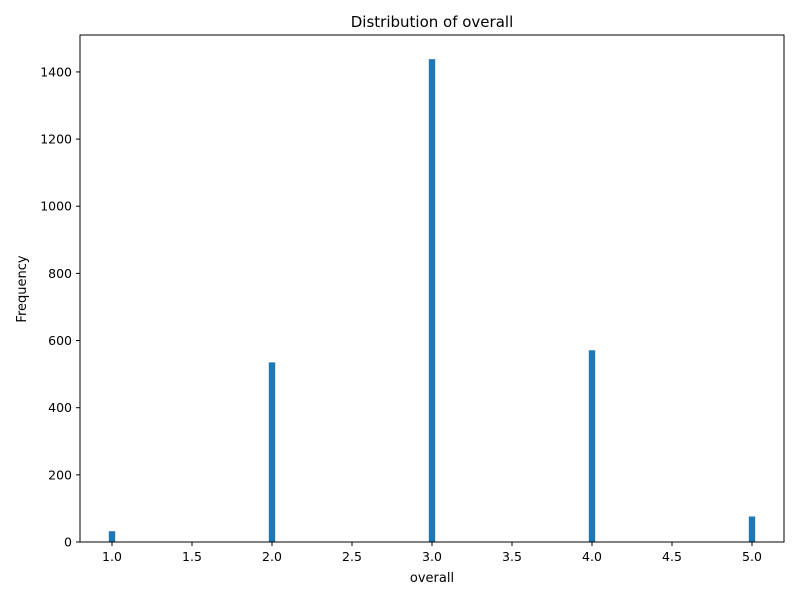  I want to click on y-tick-label: 200, so click(60, 474).